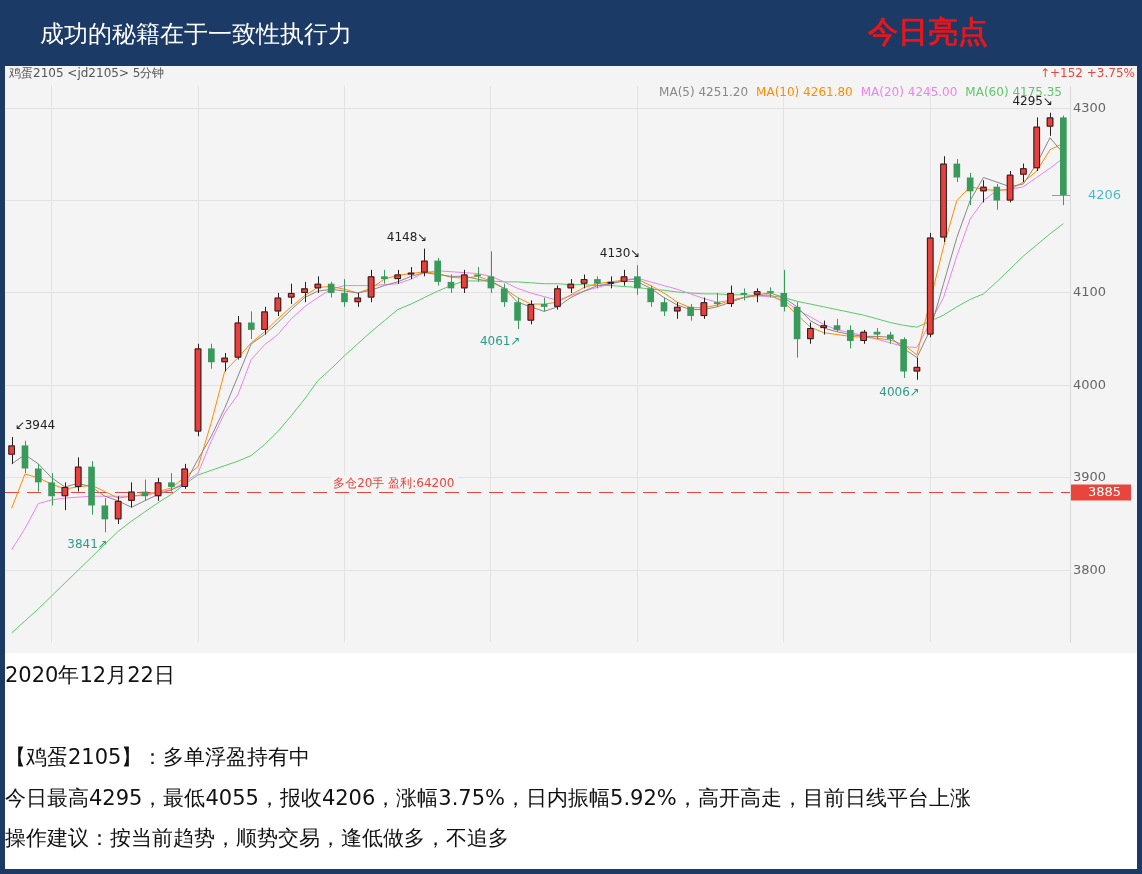 The image size is (1142, 874). What do you see at coordinates (407, 236) in the screenshot?
I see `annotation: 4148↘` at bounding box center [407, 236].